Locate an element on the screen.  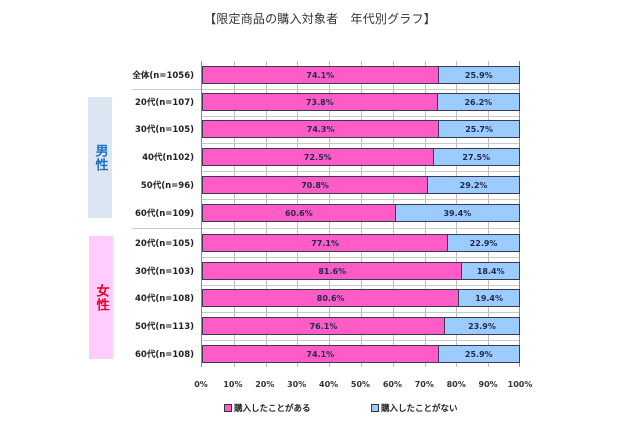
row-label: 60代(n=109) is located at coordinates (164, 214).